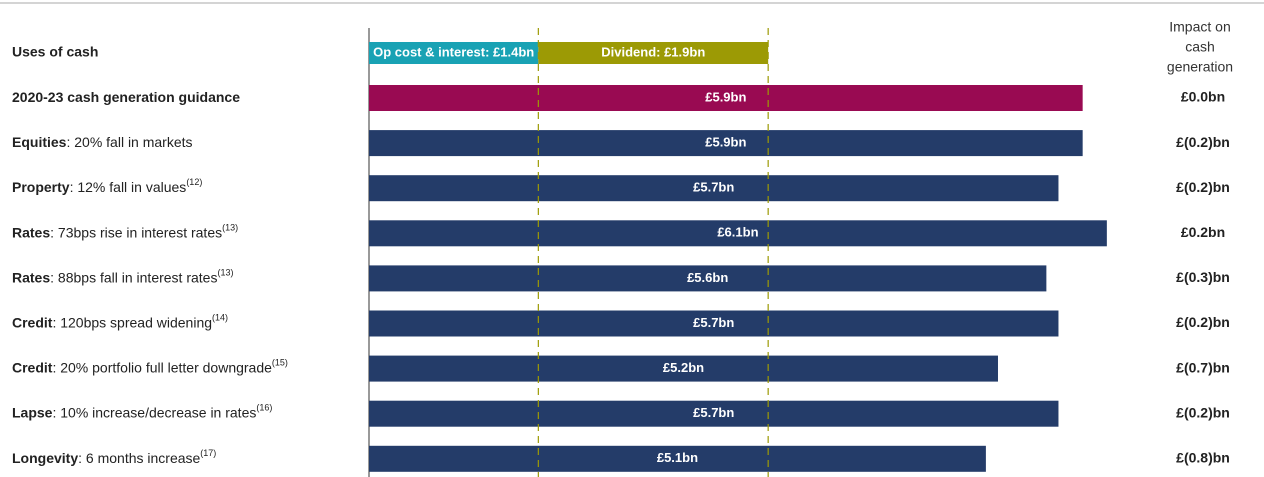 The image size is (1264, 477). I want to click on row-note: (12), so click(194, 183).